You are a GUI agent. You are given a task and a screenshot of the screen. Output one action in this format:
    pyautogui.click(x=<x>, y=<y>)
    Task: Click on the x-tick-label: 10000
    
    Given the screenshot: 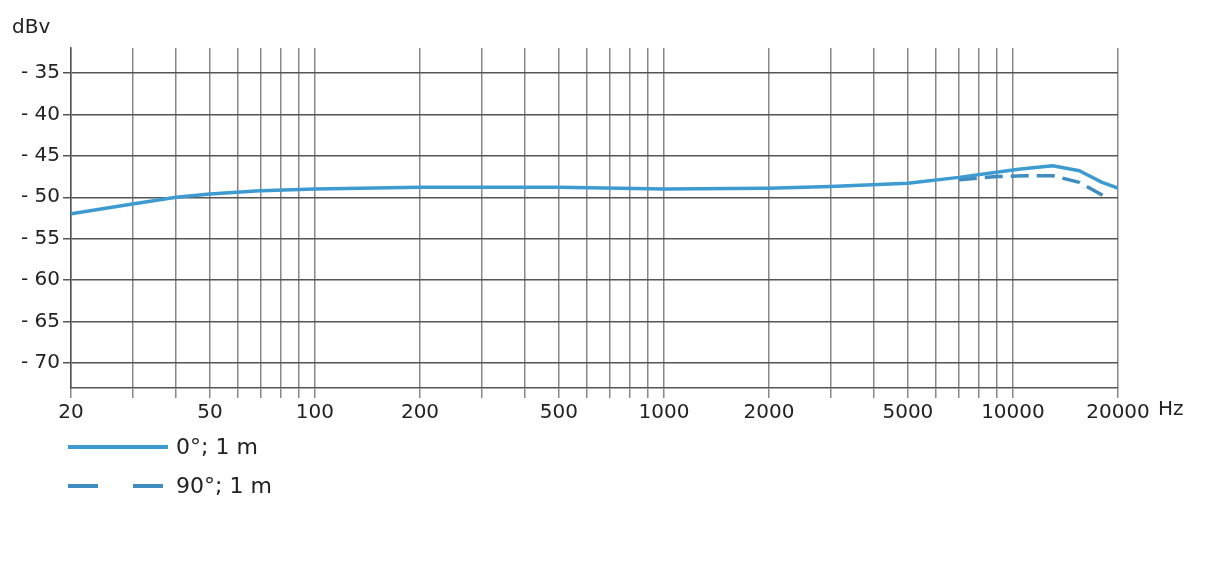 What is the action you would take?
    pyautogui.click(x=1013, y=411)
    